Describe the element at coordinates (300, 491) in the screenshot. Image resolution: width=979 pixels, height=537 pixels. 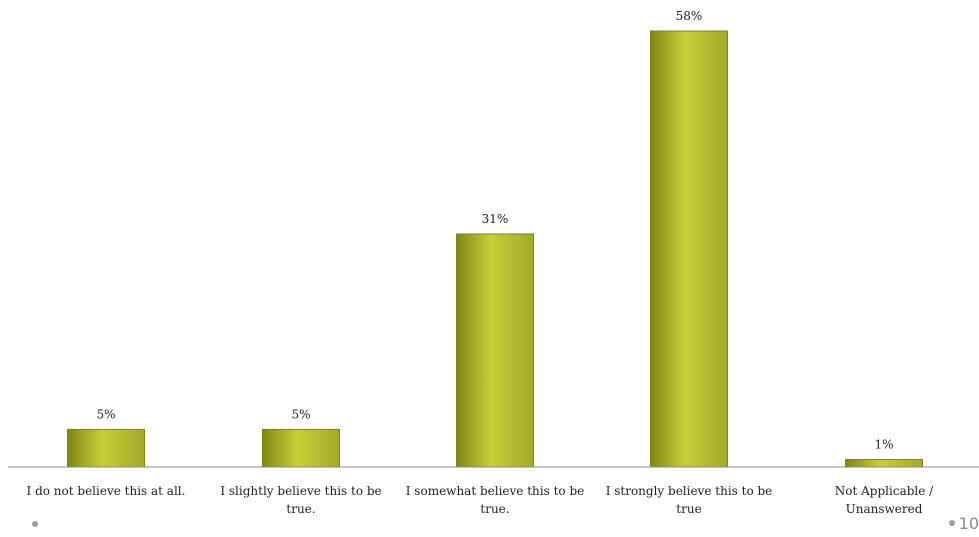
I see `category-label-line: I slightly believe this to be` at that location.